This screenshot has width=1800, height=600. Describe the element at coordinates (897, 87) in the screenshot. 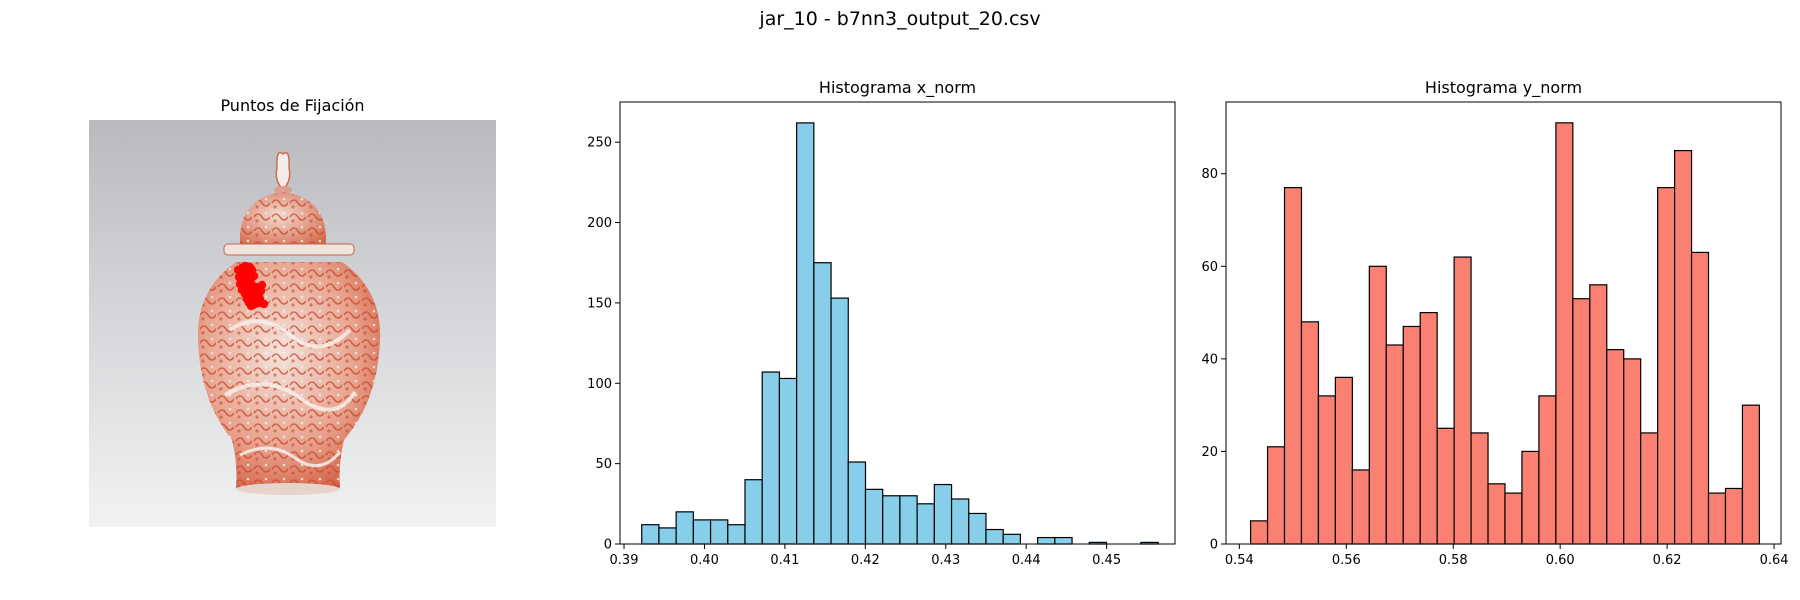

I see `x-histogram-title: Histograma x_norm` at that location.